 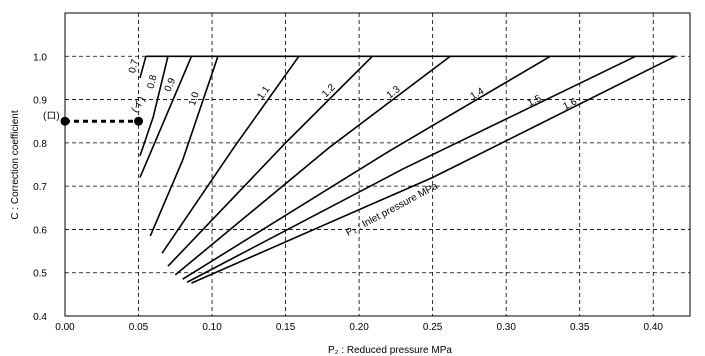 I want to click on x-tick-label: 0.30, so click(x=506, y=327).